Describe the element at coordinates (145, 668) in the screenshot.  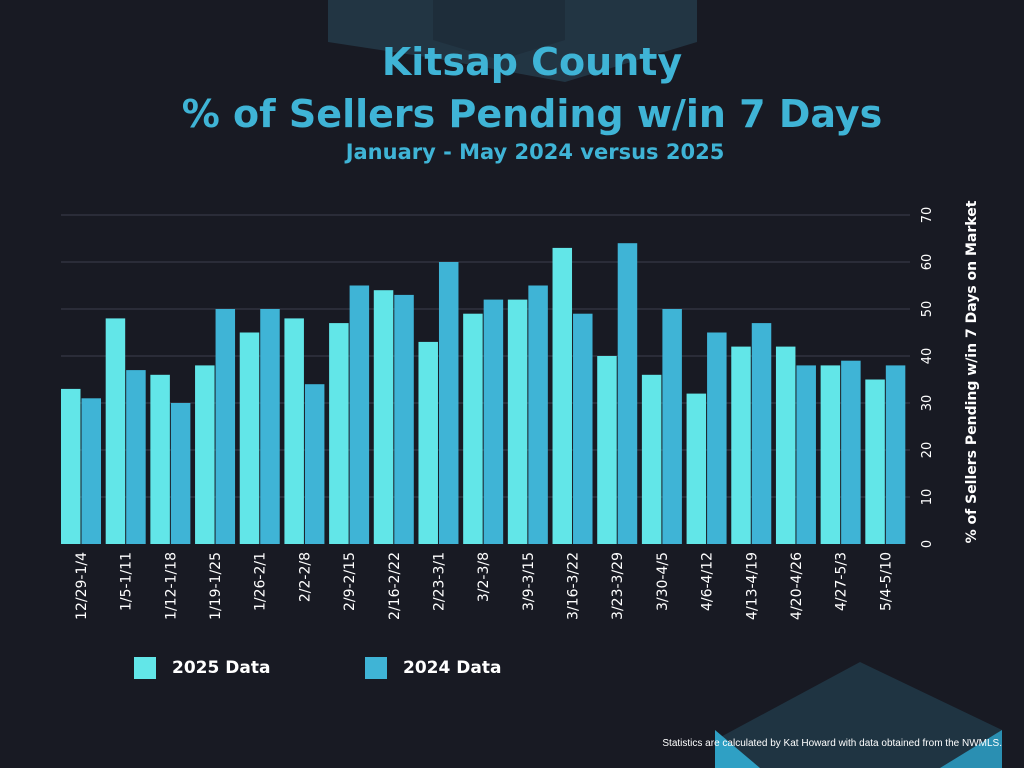
I see `legend-swatch-2025` at that location.